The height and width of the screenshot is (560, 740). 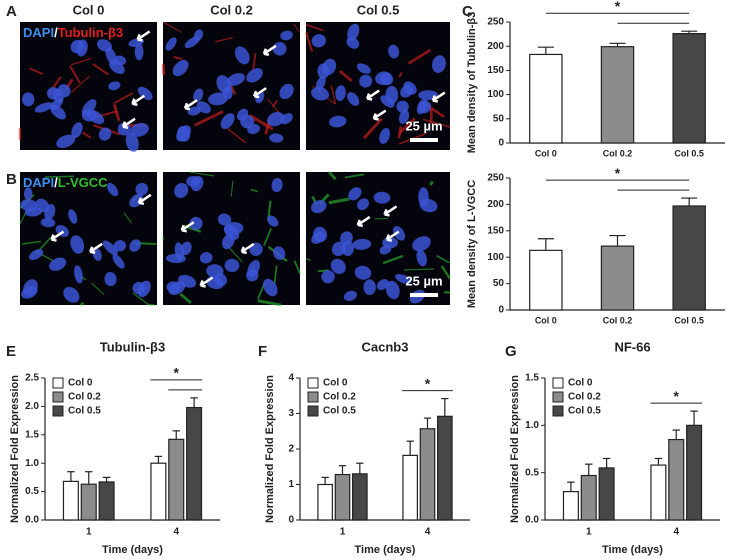 What do you see at coordinates (689, 153) in the screenshot?
I see `x-tick-label: Col 0.5` at bounding box center [689, 153].